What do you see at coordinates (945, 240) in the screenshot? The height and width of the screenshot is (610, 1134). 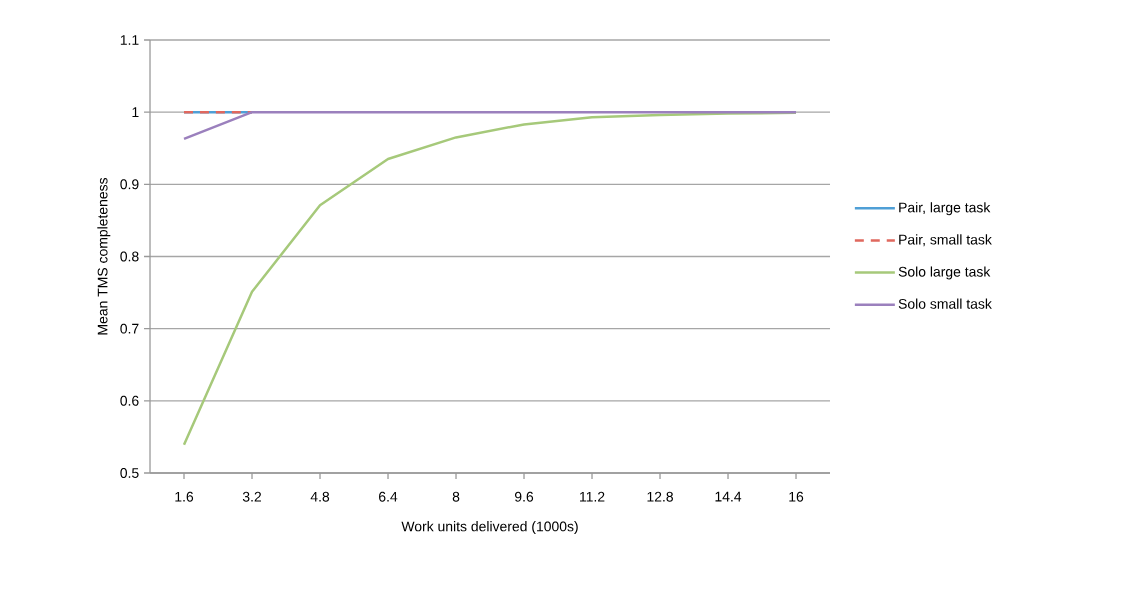 I see `legend-label: Pair, small task` at bounding box center [945, 240].